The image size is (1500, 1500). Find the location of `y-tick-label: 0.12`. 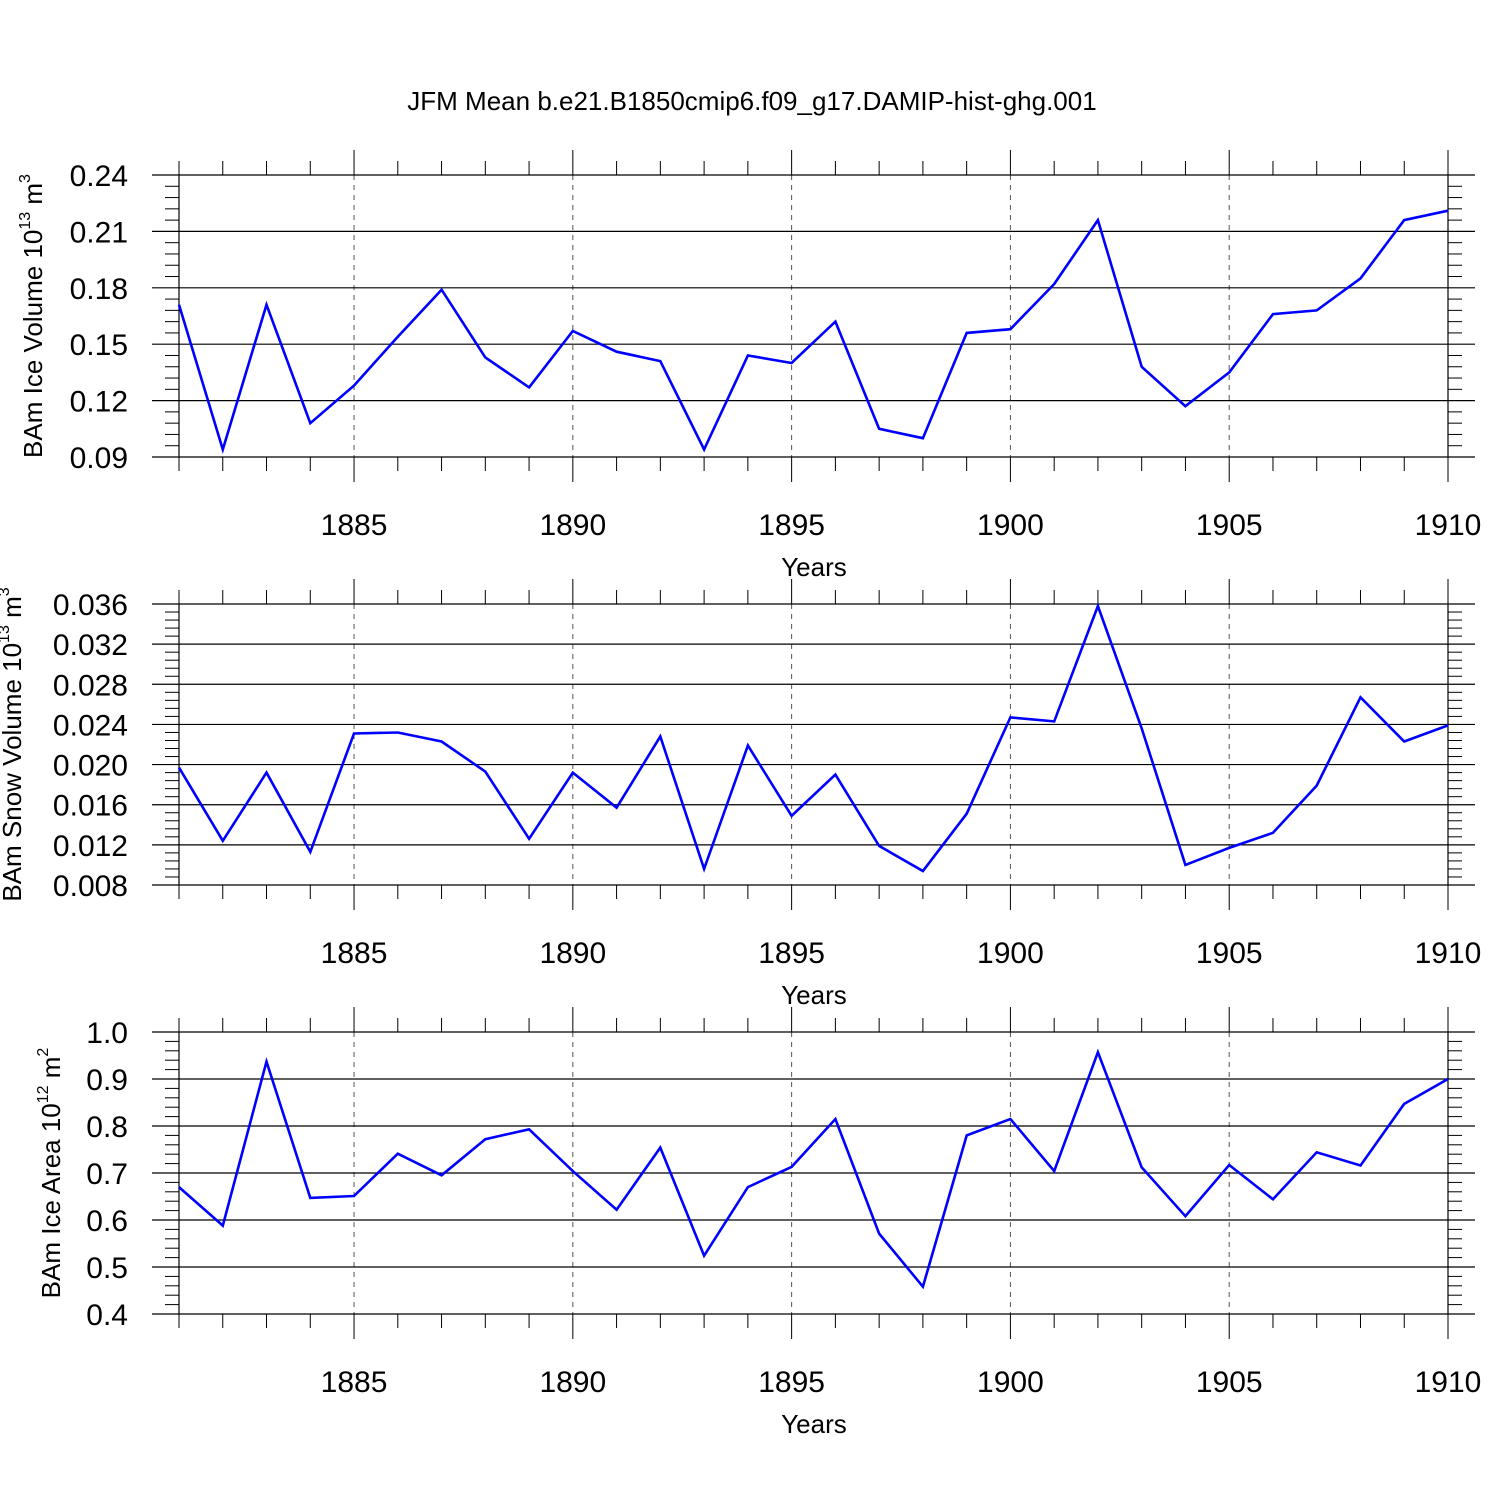

y-tick-label: 0.12 is located at coordinates (99, 402).